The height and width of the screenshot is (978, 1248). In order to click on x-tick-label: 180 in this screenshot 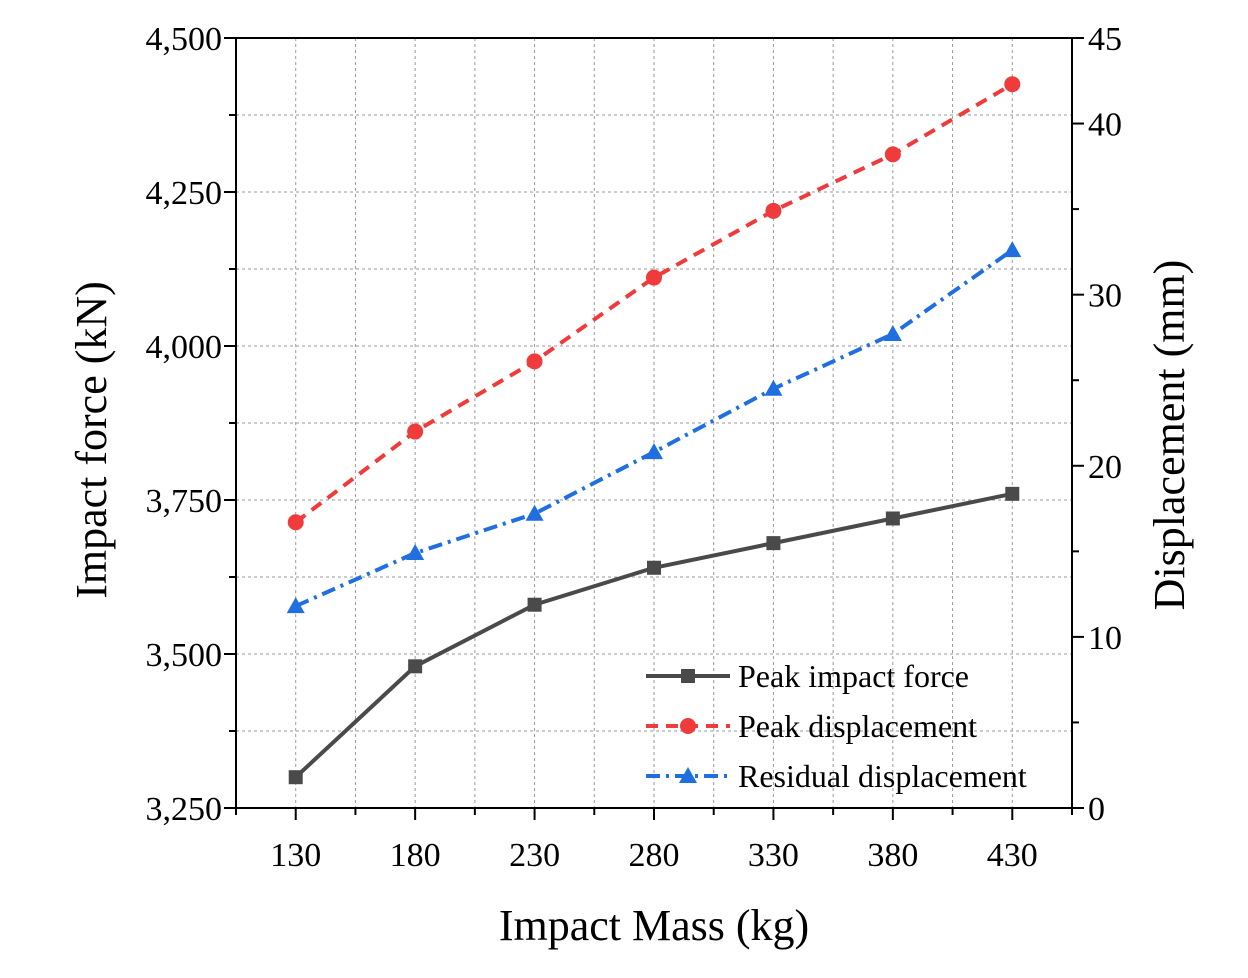, I will do `click(415, 855)`.